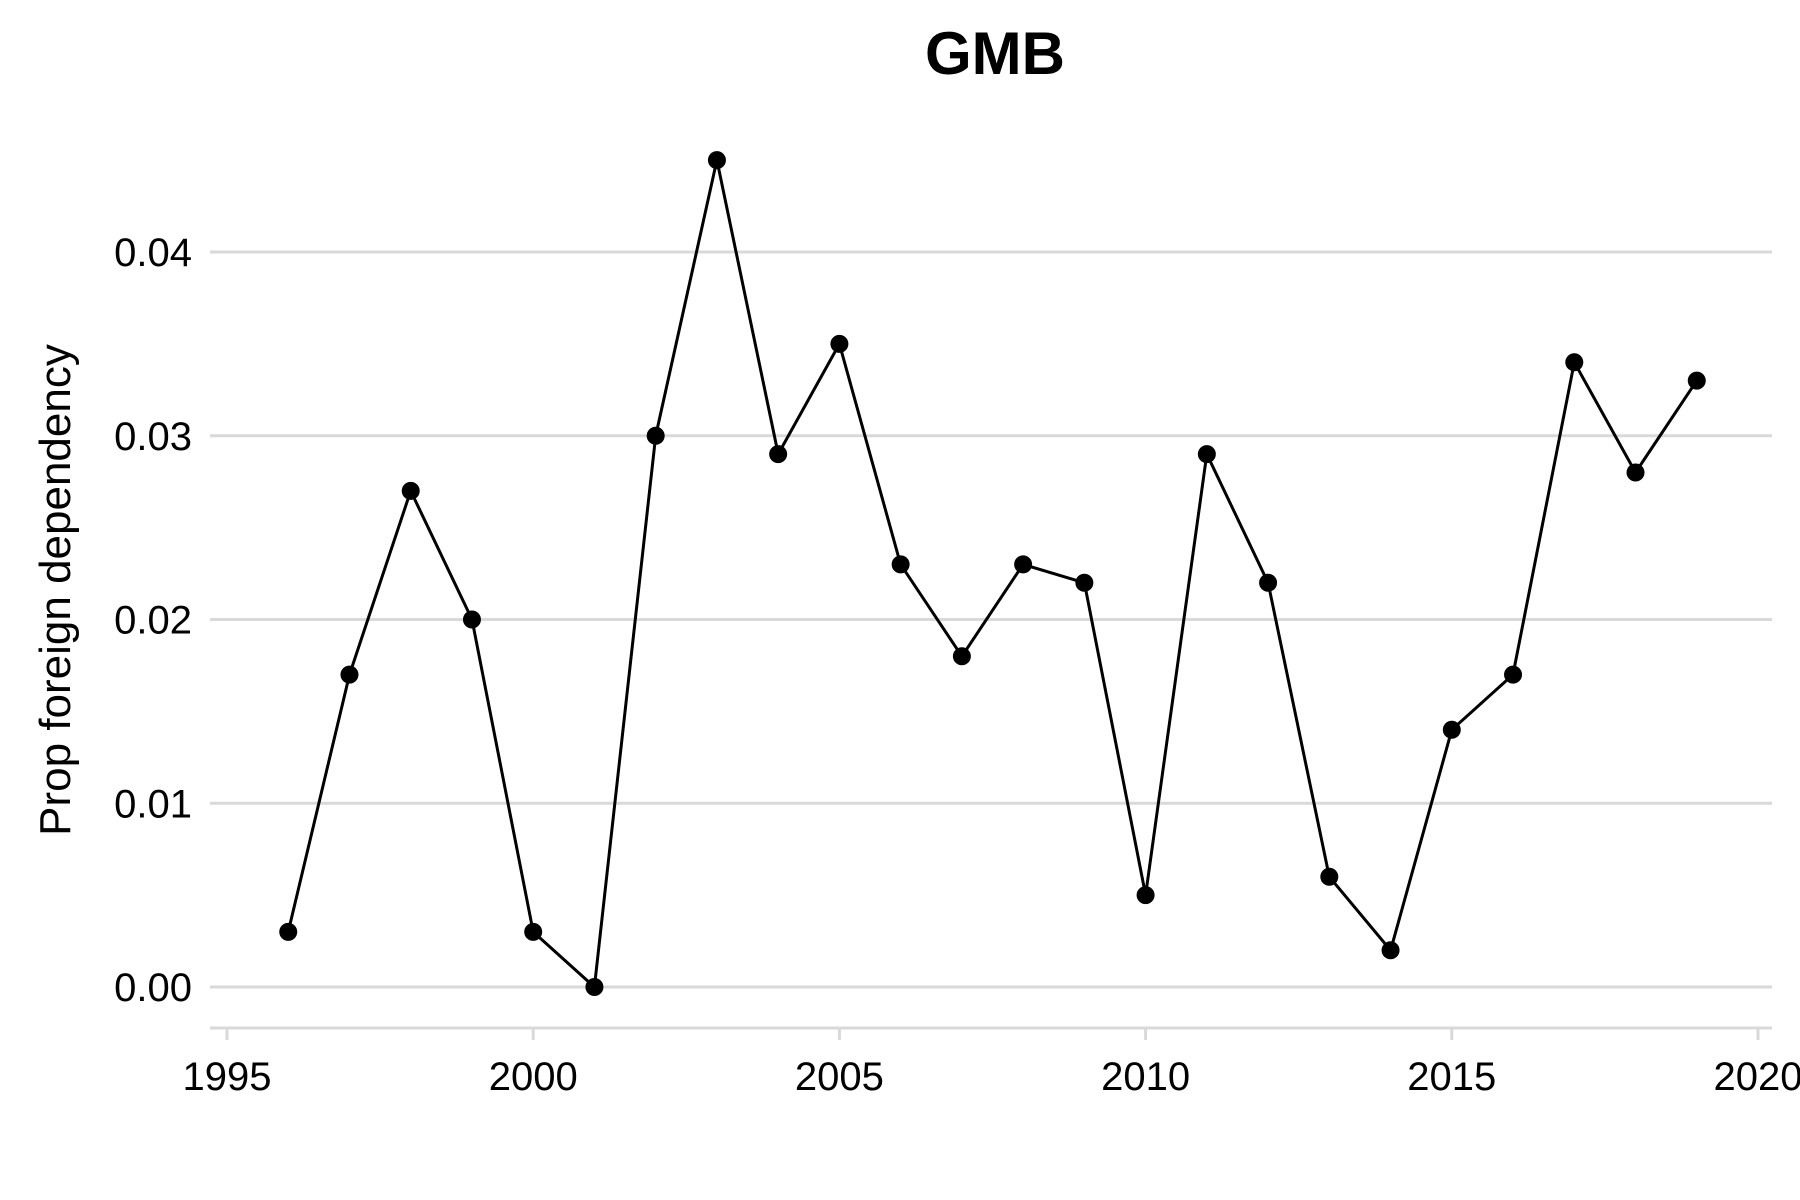 The height and width of the screenshot is (1200, 1800). Describe the element at coordinates (153, 437) in the screenshot. I see `y-tick-label: 0.03` at that location.